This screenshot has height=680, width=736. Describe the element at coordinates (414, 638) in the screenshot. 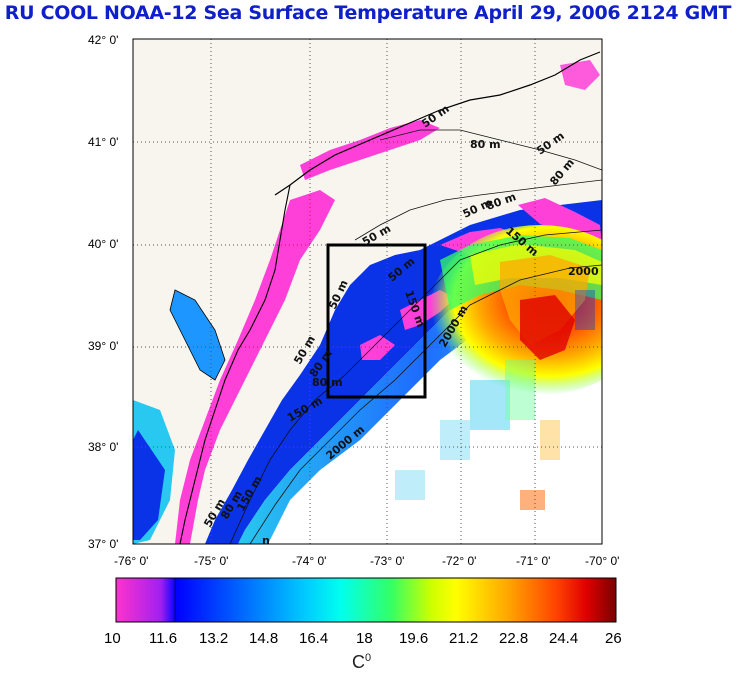

I see `cb-tick-19.6: 19.6` at that location.